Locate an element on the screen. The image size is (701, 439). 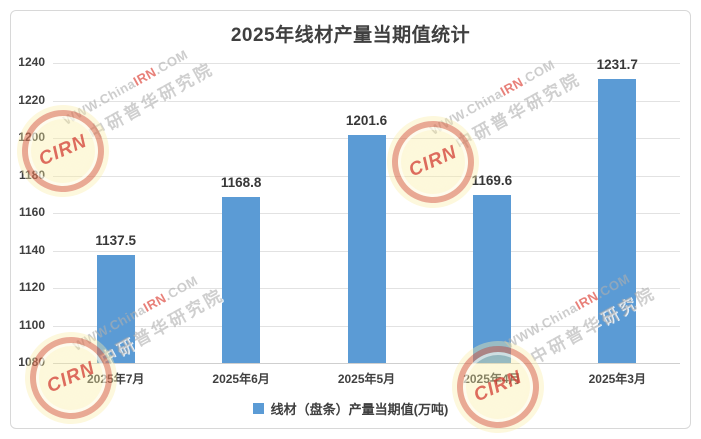
bar-value-label: 1168.8 is located at coordinates (241, 182).